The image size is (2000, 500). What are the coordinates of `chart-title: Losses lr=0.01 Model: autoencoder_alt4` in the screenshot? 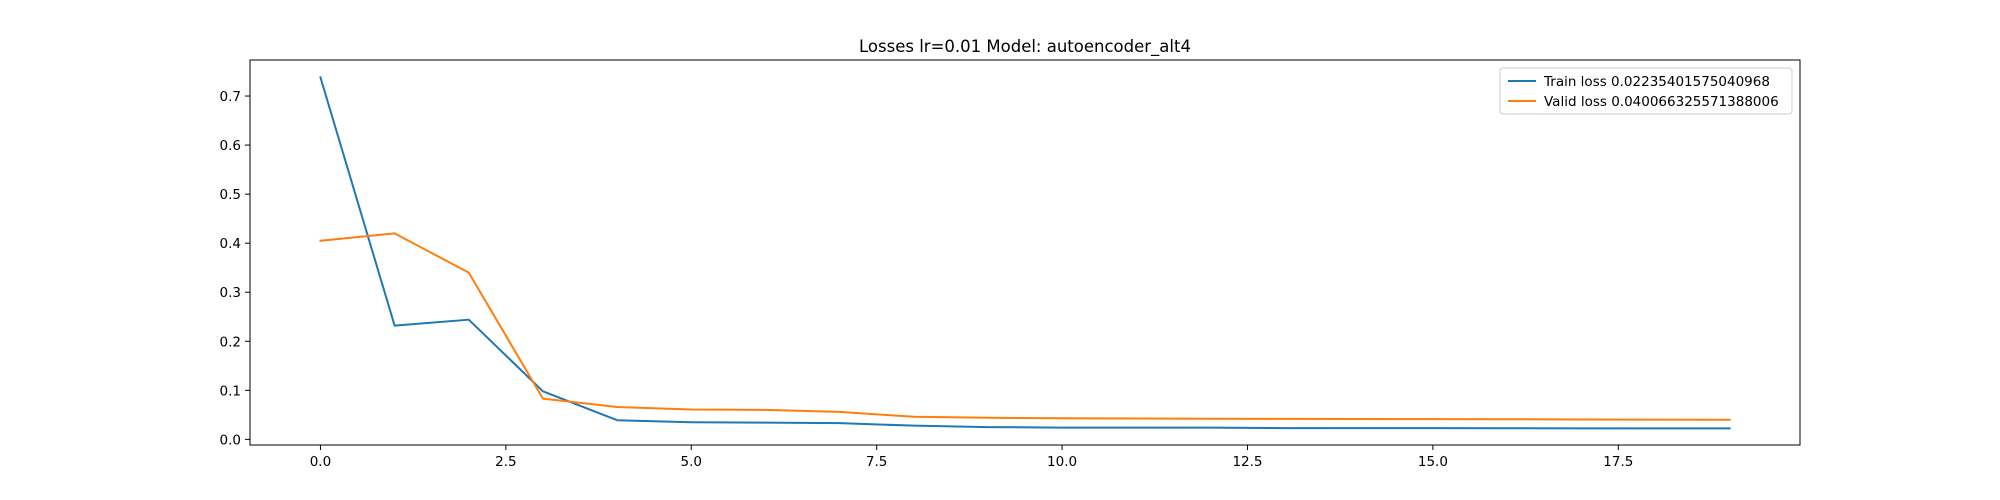 It's located at (1025, 47).